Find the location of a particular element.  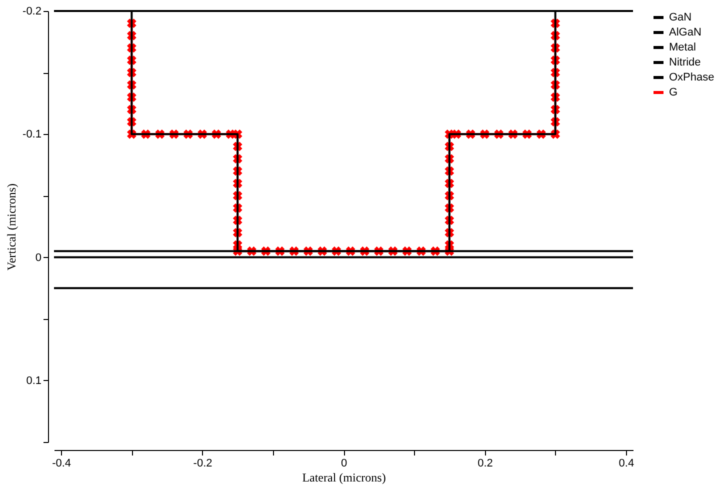

y-tick-label: -0.2 is located at coordinates (32, 12).